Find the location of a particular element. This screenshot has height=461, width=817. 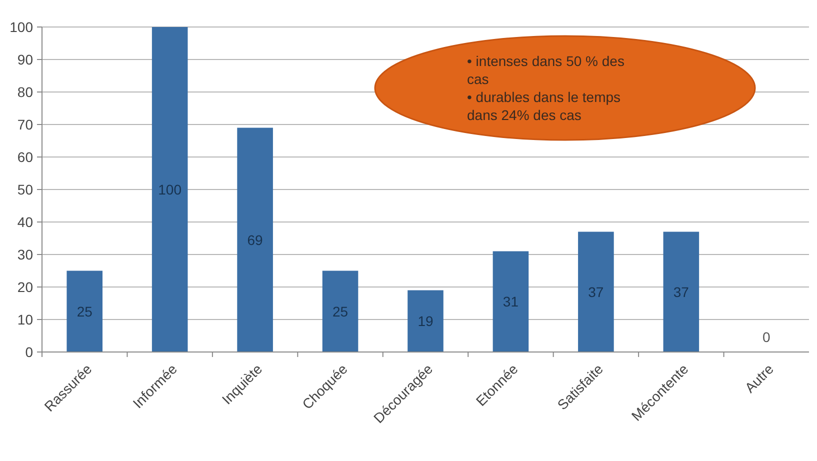

data-label: 100 is located at coordinates (170, 190).